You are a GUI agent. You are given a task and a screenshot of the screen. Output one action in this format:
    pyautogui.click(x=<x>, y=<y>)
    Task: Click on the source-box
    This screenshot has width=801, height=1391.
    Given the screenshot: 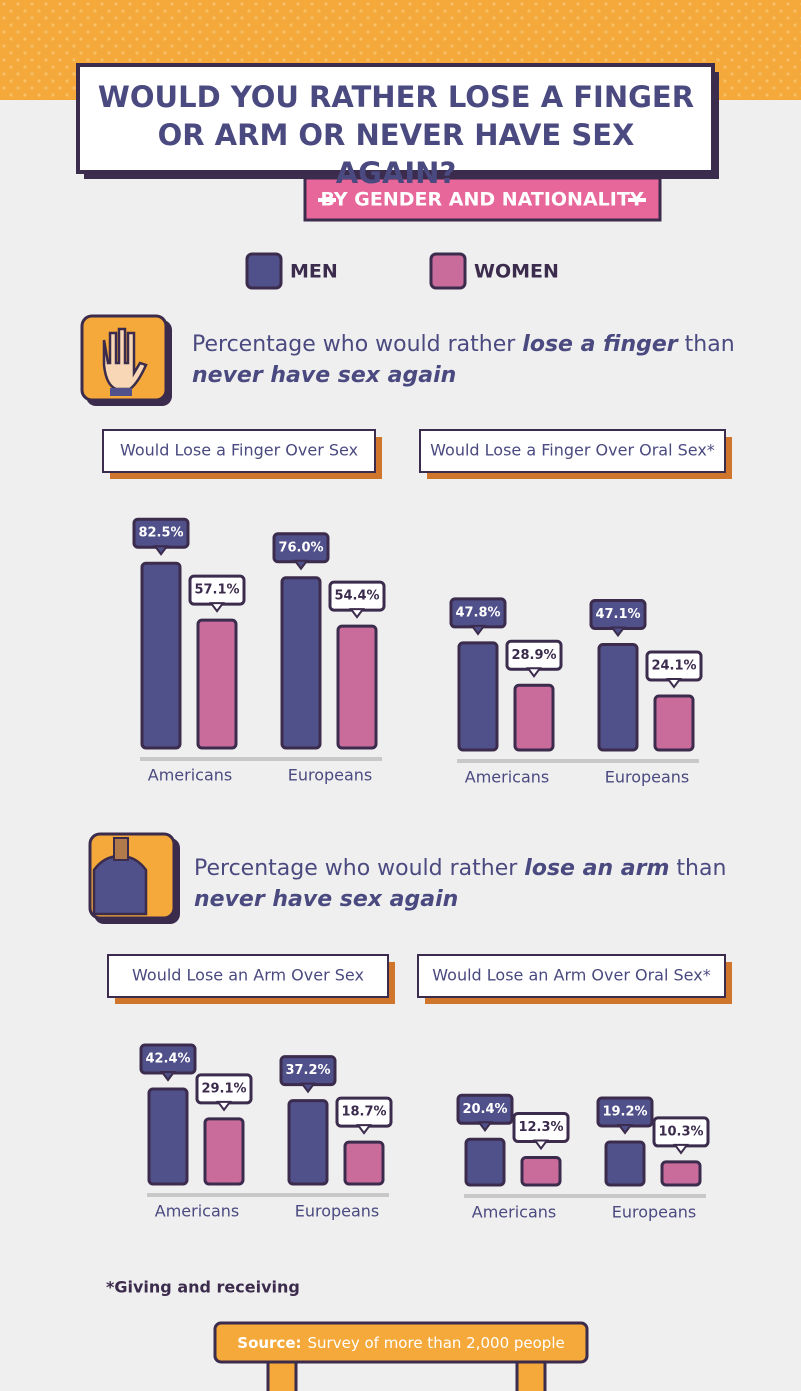 What is the action you would take?
    pyautogui.click(x=401, y=1342)
    